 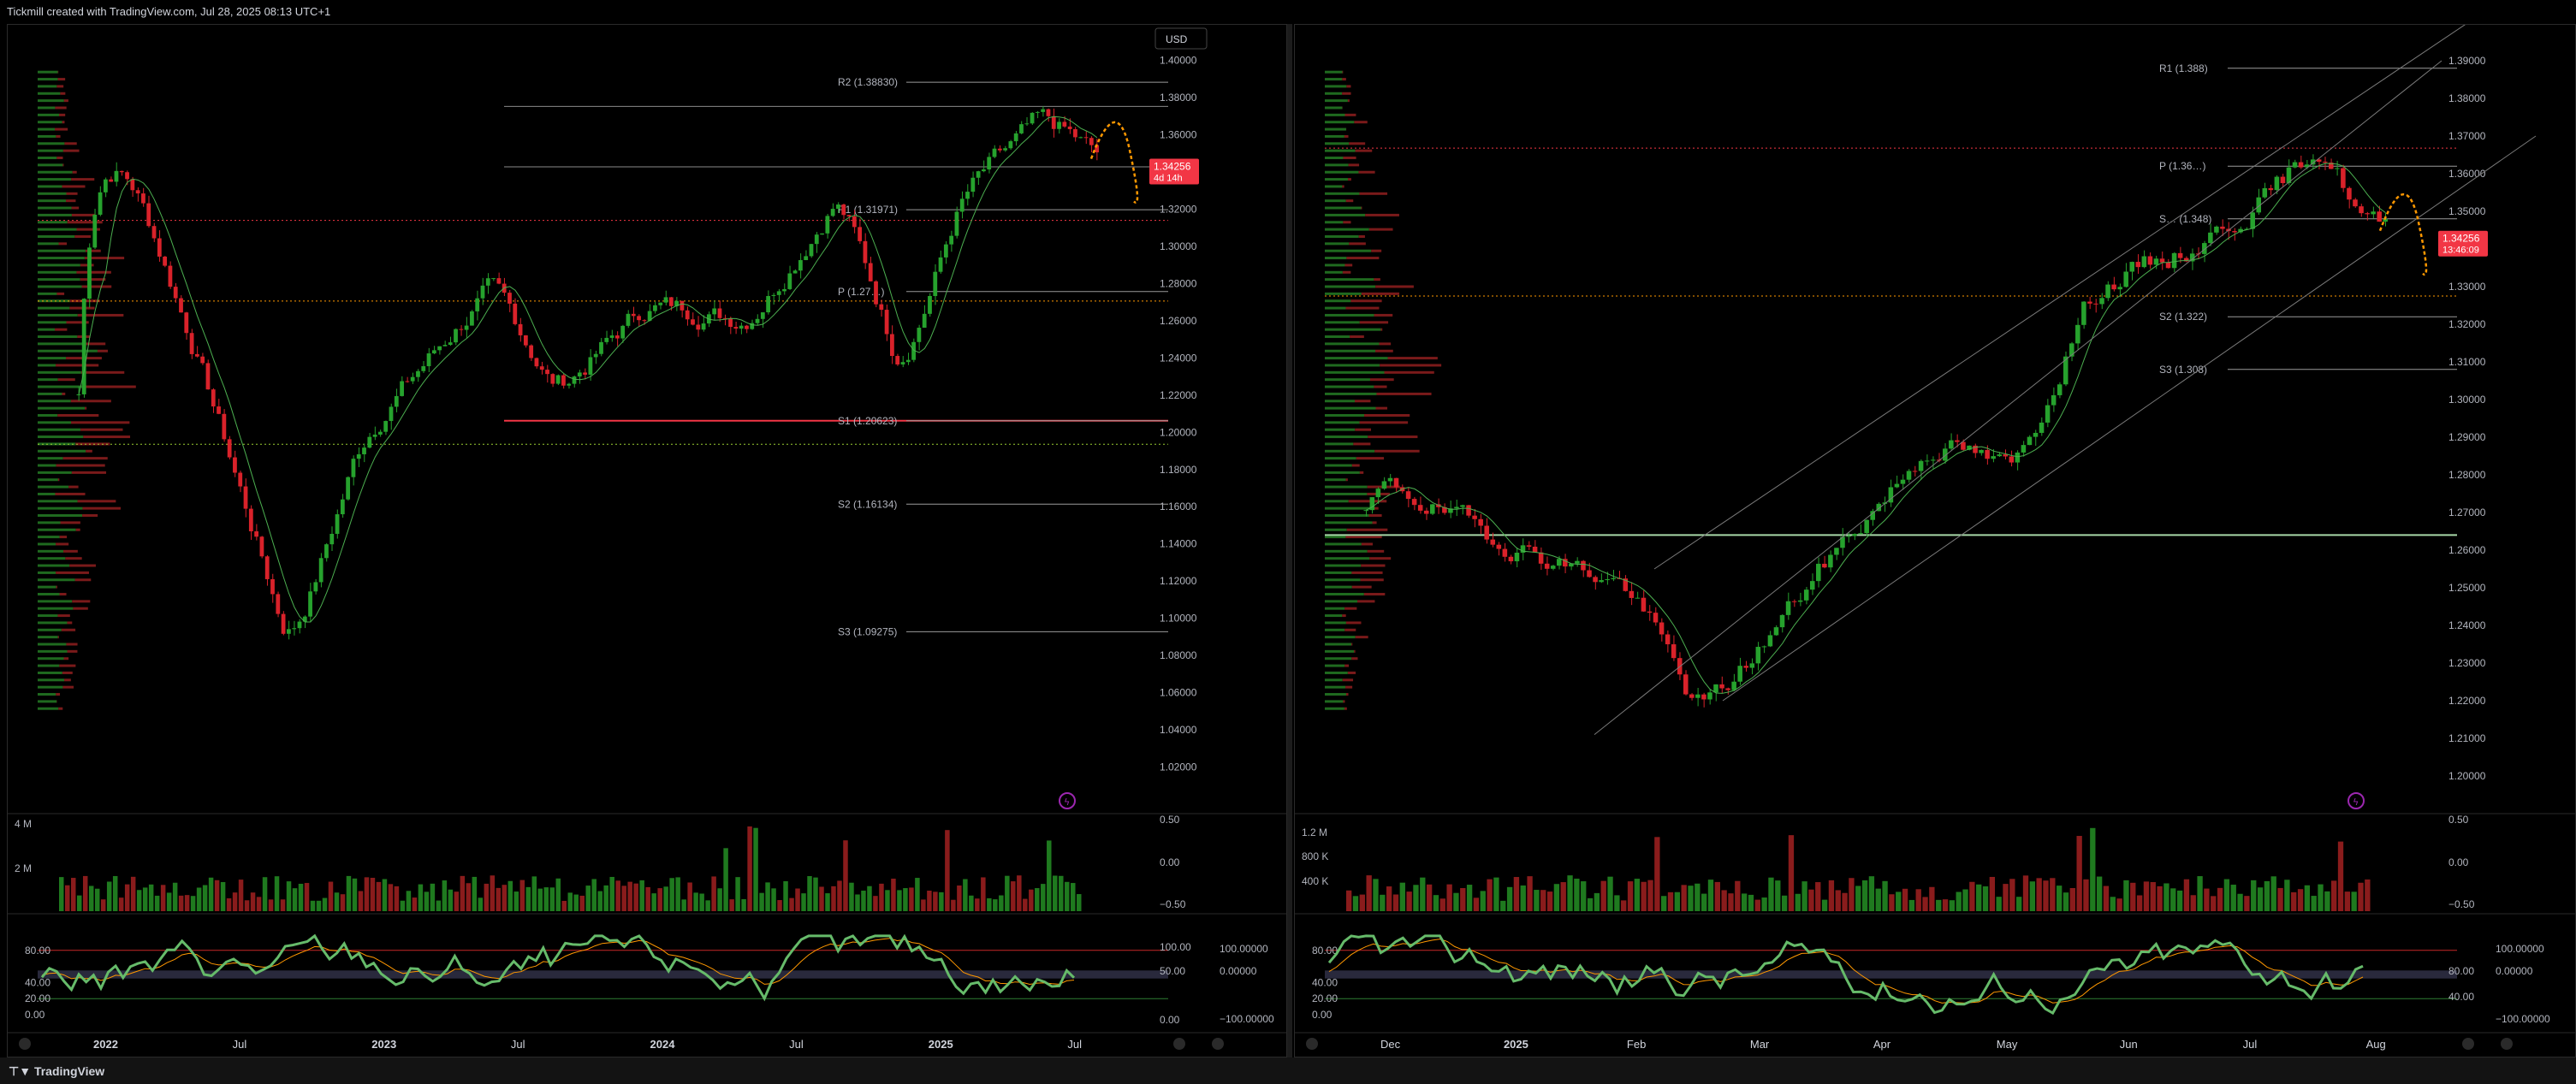 What do you see at coordinates (2185, 219) in the screenshot?
I see `pivot-label: S… (1.348)` at bounding box center [2185, 219].